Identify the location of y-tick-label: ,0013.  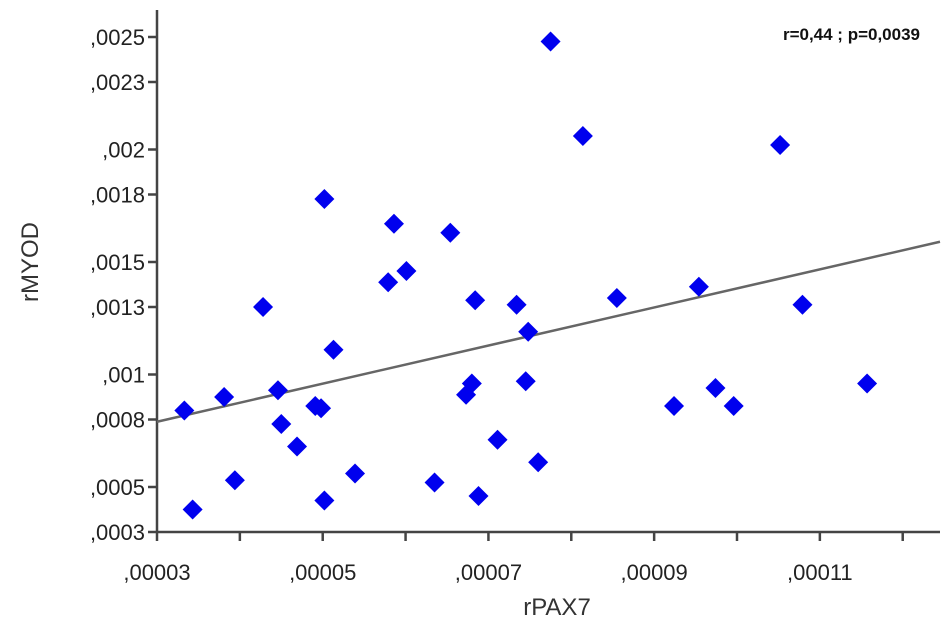
(117, 307).